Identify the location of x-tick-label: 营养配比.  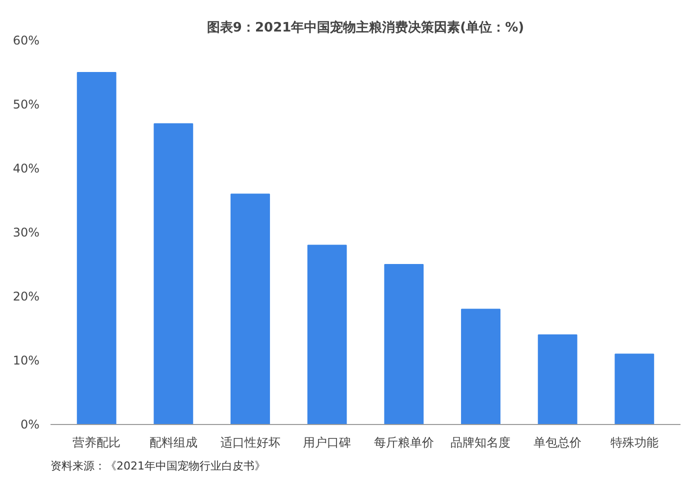
(96, 443).